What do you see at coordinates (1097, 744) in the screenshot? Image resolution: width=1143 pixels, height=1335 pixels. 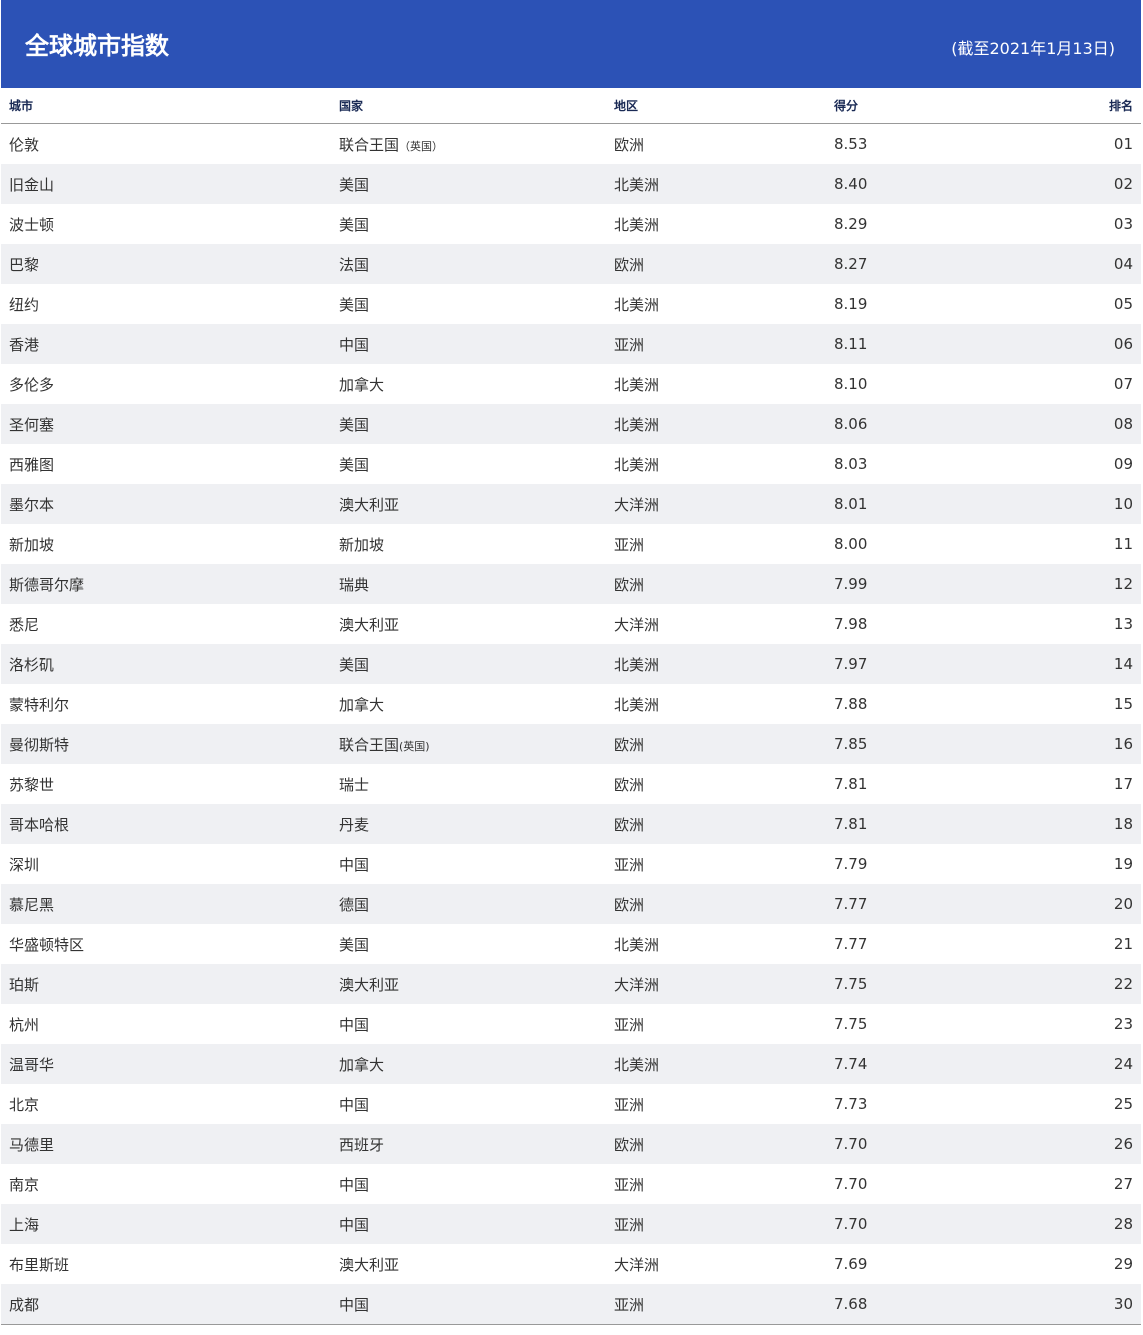 I see `cell-rank: 16` at bounding box center [1097, 744].